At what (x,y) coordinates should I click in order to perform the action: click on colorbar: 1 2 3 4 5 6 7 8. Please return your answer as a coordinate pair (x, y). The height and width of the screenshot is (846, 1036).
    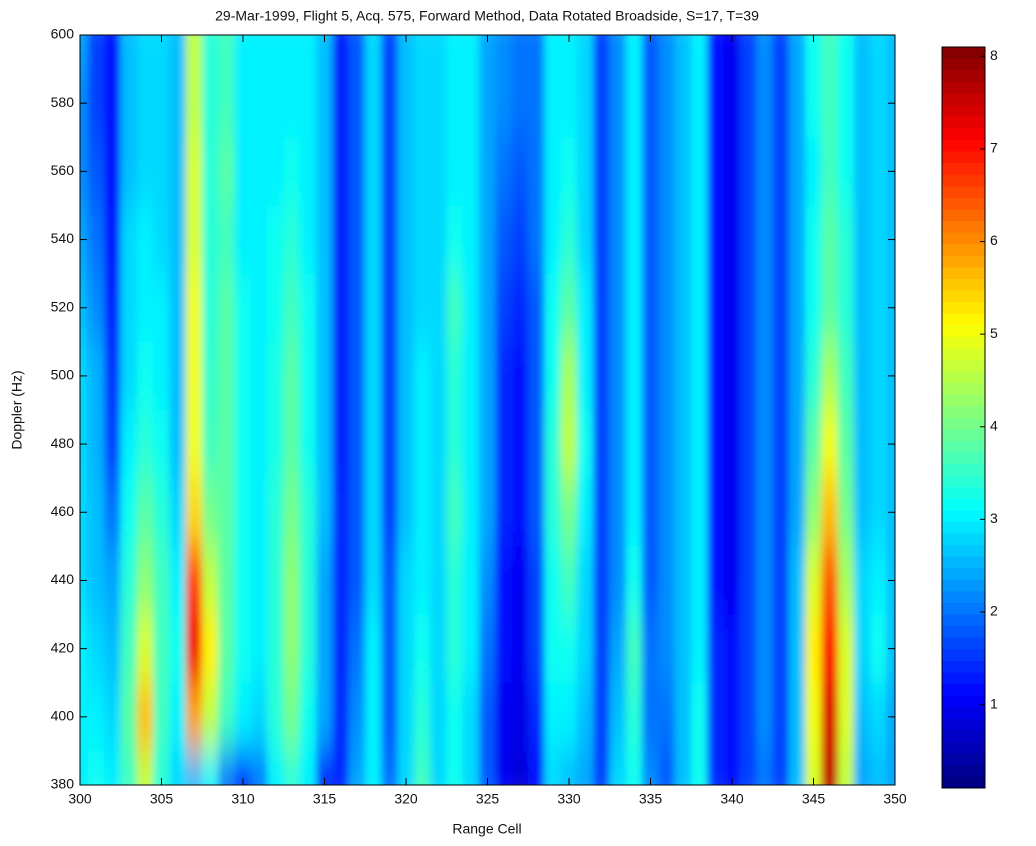
    Looking at the image, I should click on (969, 417).